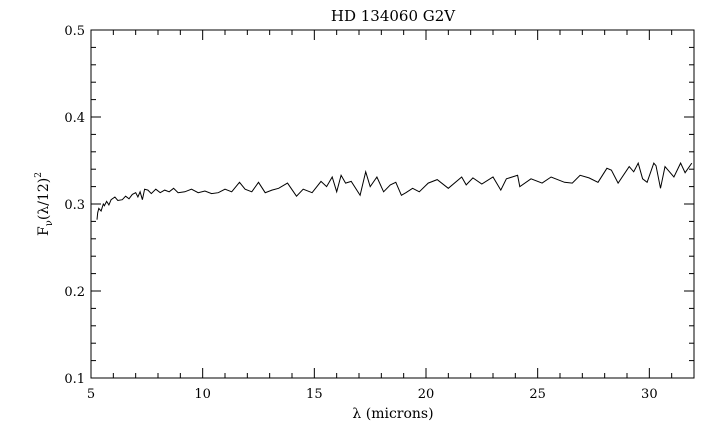 Image resolution: width=720 pixels, height=443 pixels. Describe the element at coordinates (392, 414) in the screenshot. I see `x-axis-label: λ (microns)` at that location.